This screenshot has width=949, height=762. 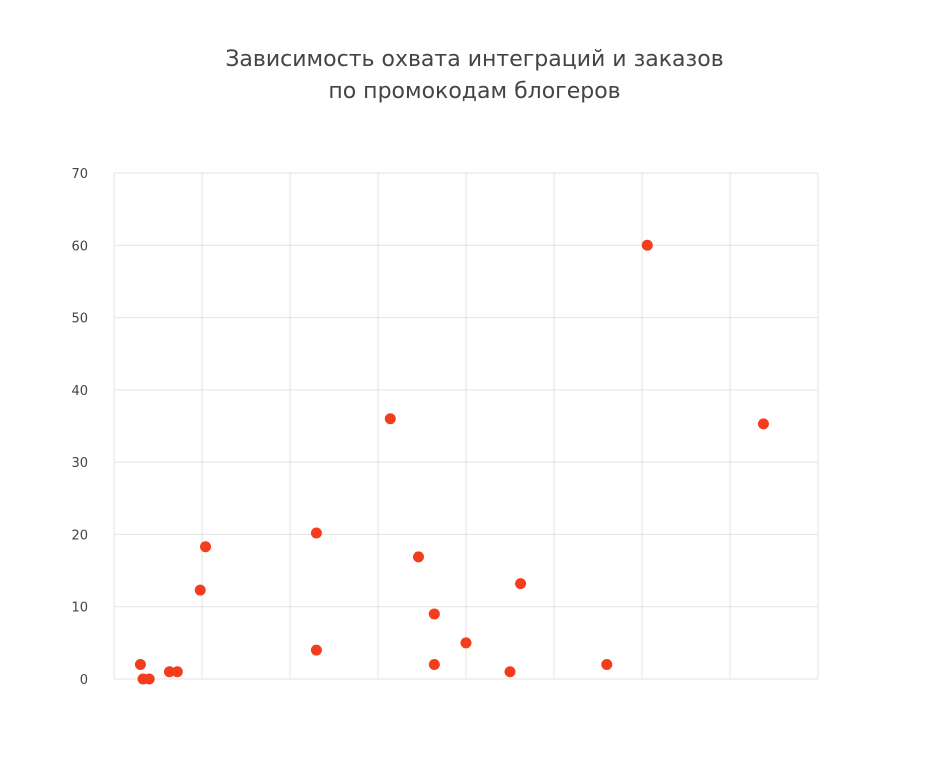 I want to click on y-tick-label: 60, so click(x=79, y=246).